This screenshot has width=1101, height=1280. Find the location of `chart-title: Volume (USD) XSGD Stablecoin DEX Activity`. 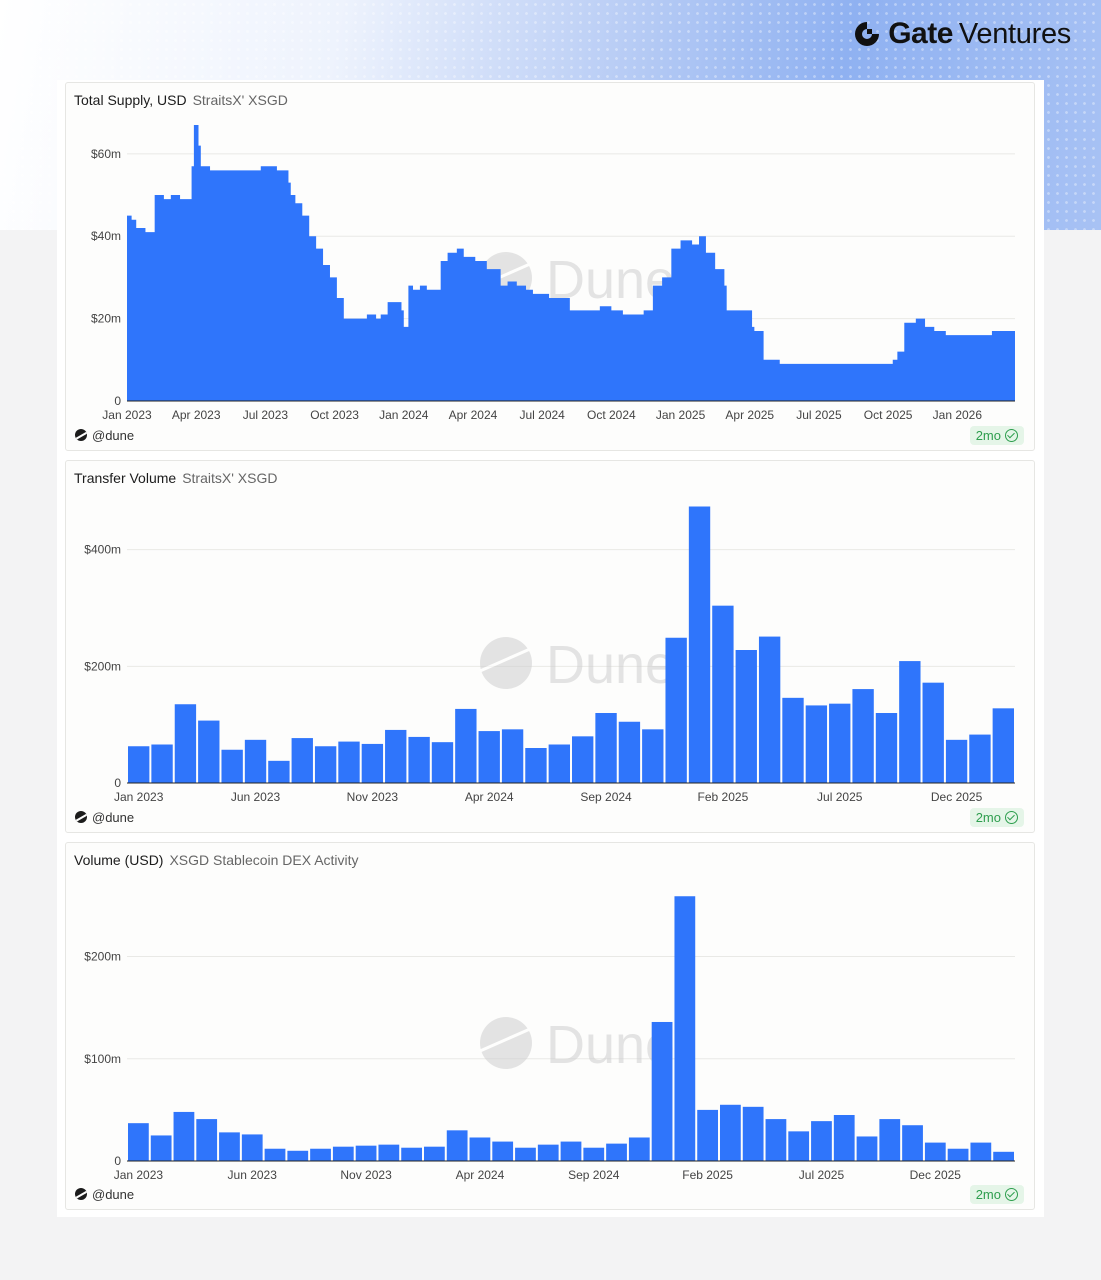

chart-title: Volume (USD) XSGD Stablecoin DEX Activity is located at coordinates (216, 860).